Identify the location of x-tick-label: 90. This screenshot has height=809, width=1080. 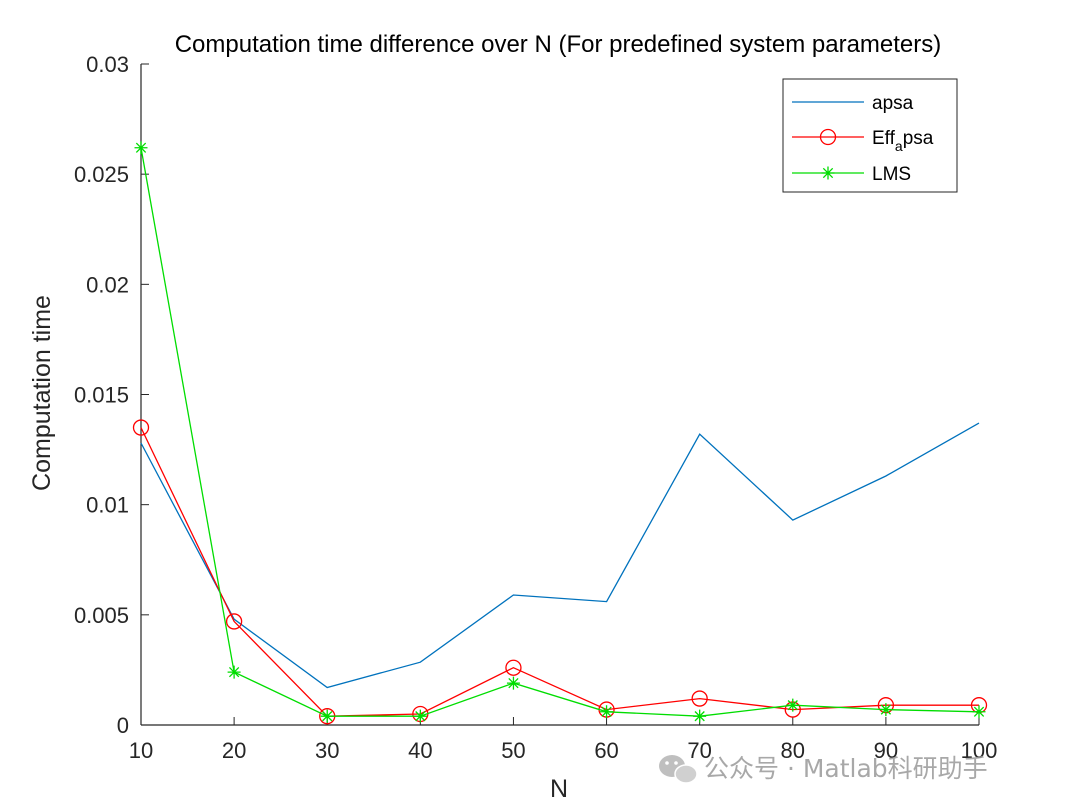
(886, 750).